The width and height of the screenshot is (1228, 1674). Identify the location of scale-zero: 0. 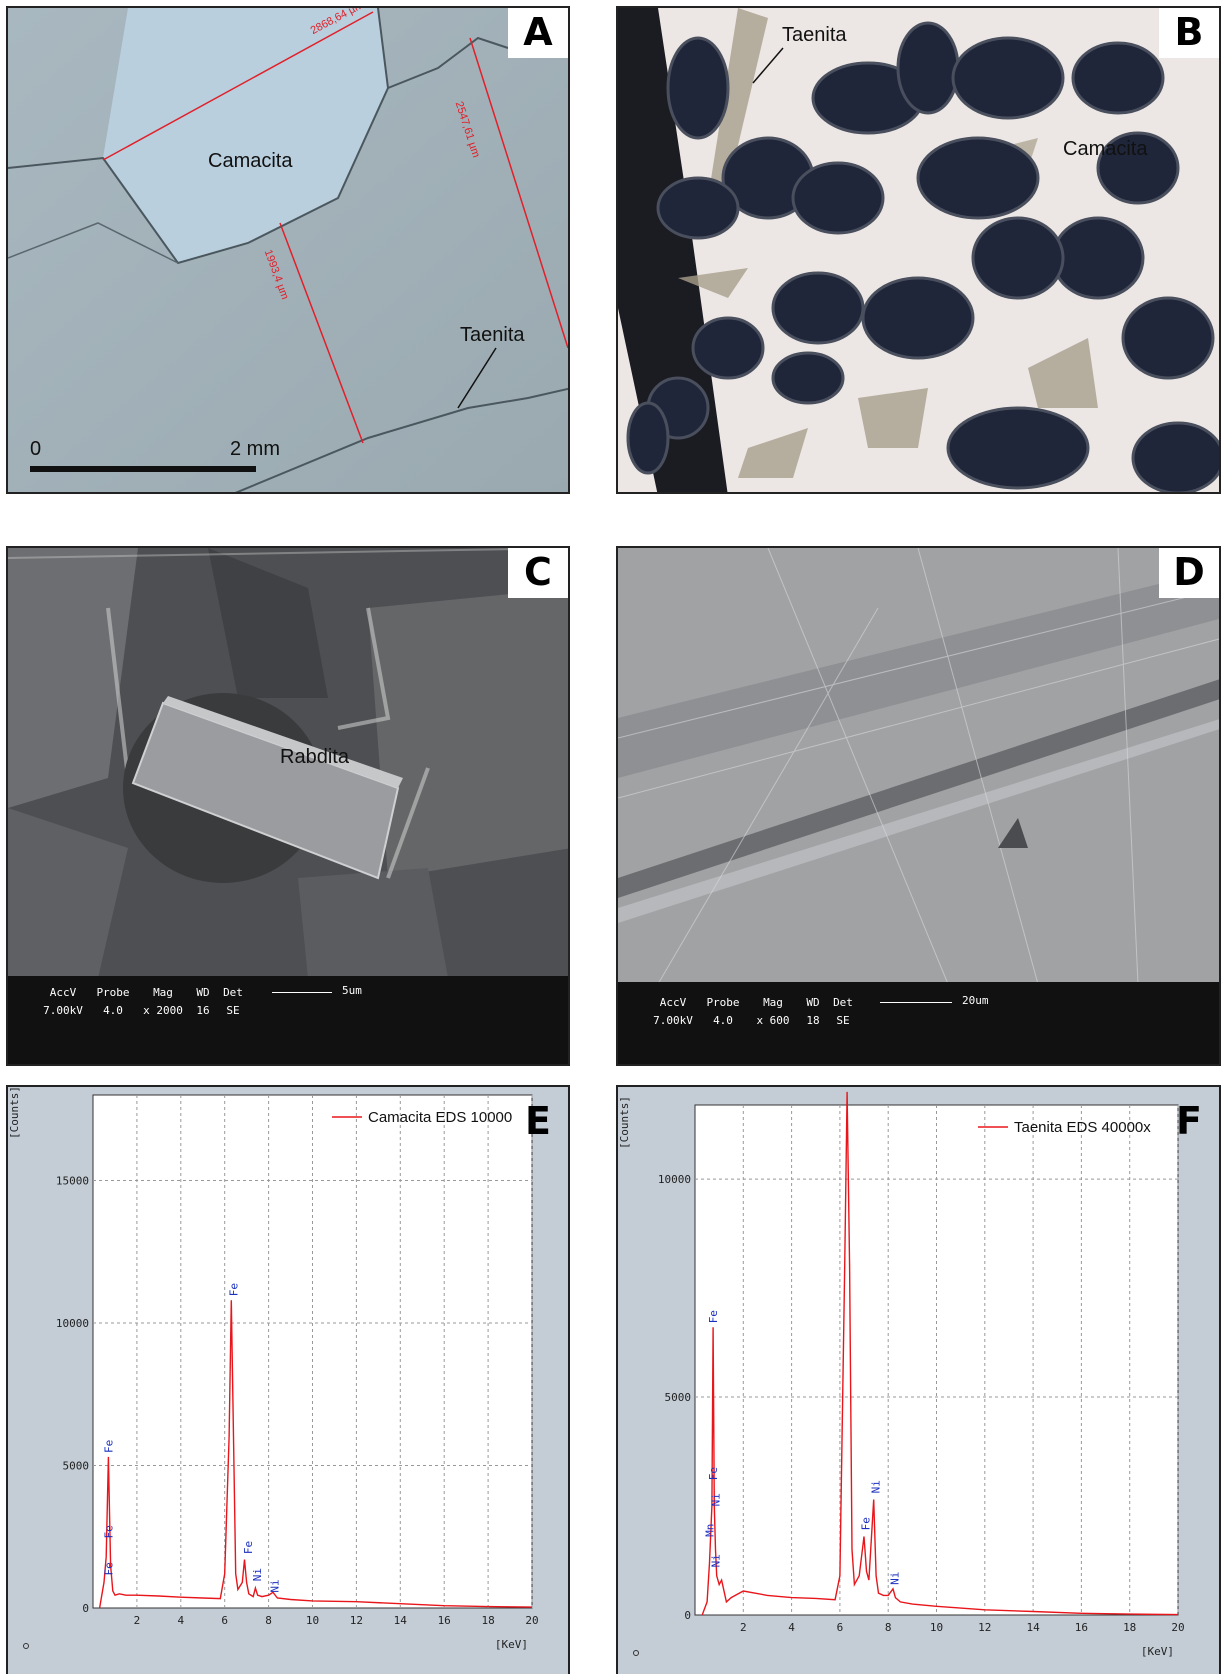
(36, 449).